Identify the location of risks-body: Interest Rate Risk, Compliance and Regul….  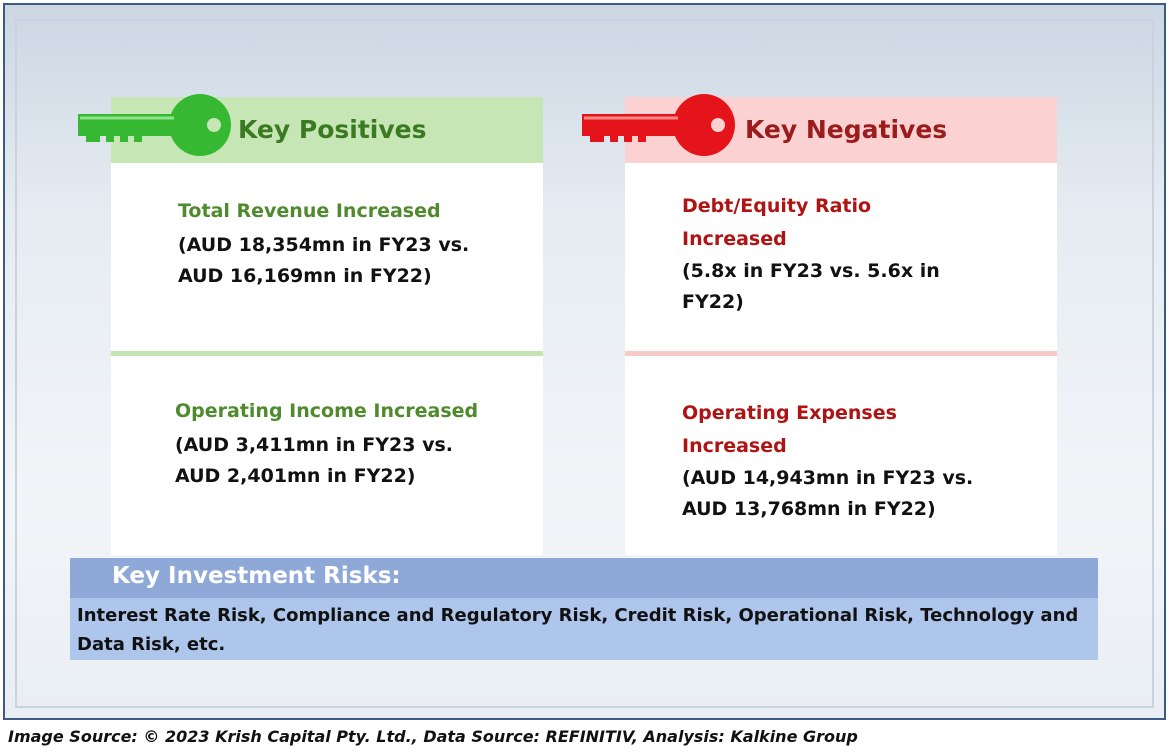
(584, 629).